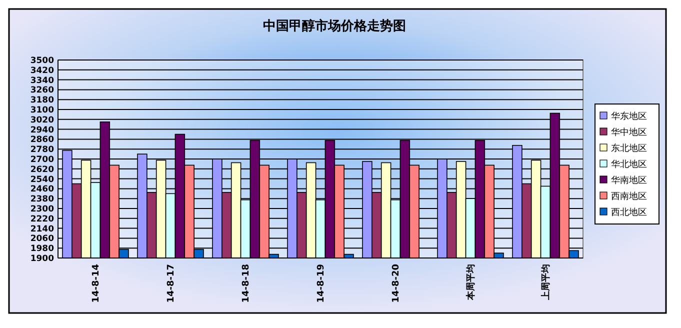 The height and width of the screenshot is (328, 681). Describe the element at coordinates (629, 180) in the screenshot. I see `legend-label: 华南地区` at that location.